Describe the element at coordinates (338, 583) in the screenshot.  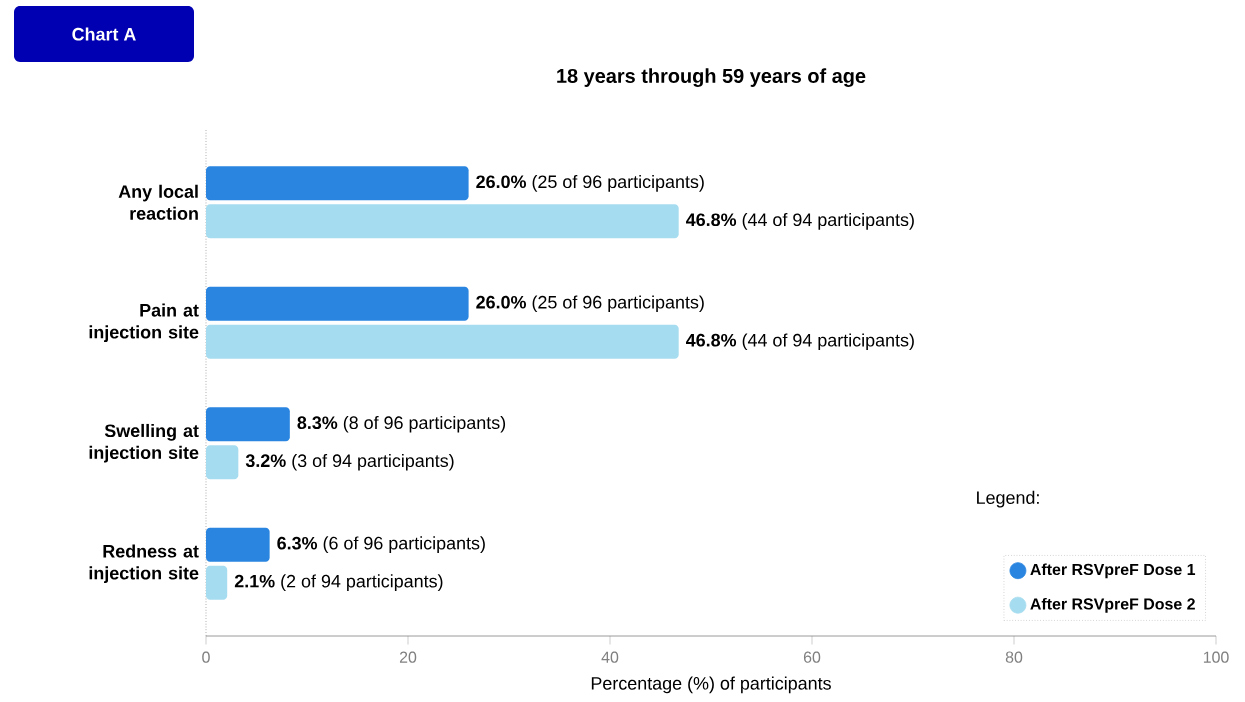
I see `data-label: 2.1% (2 of 94 participants)` at that location.